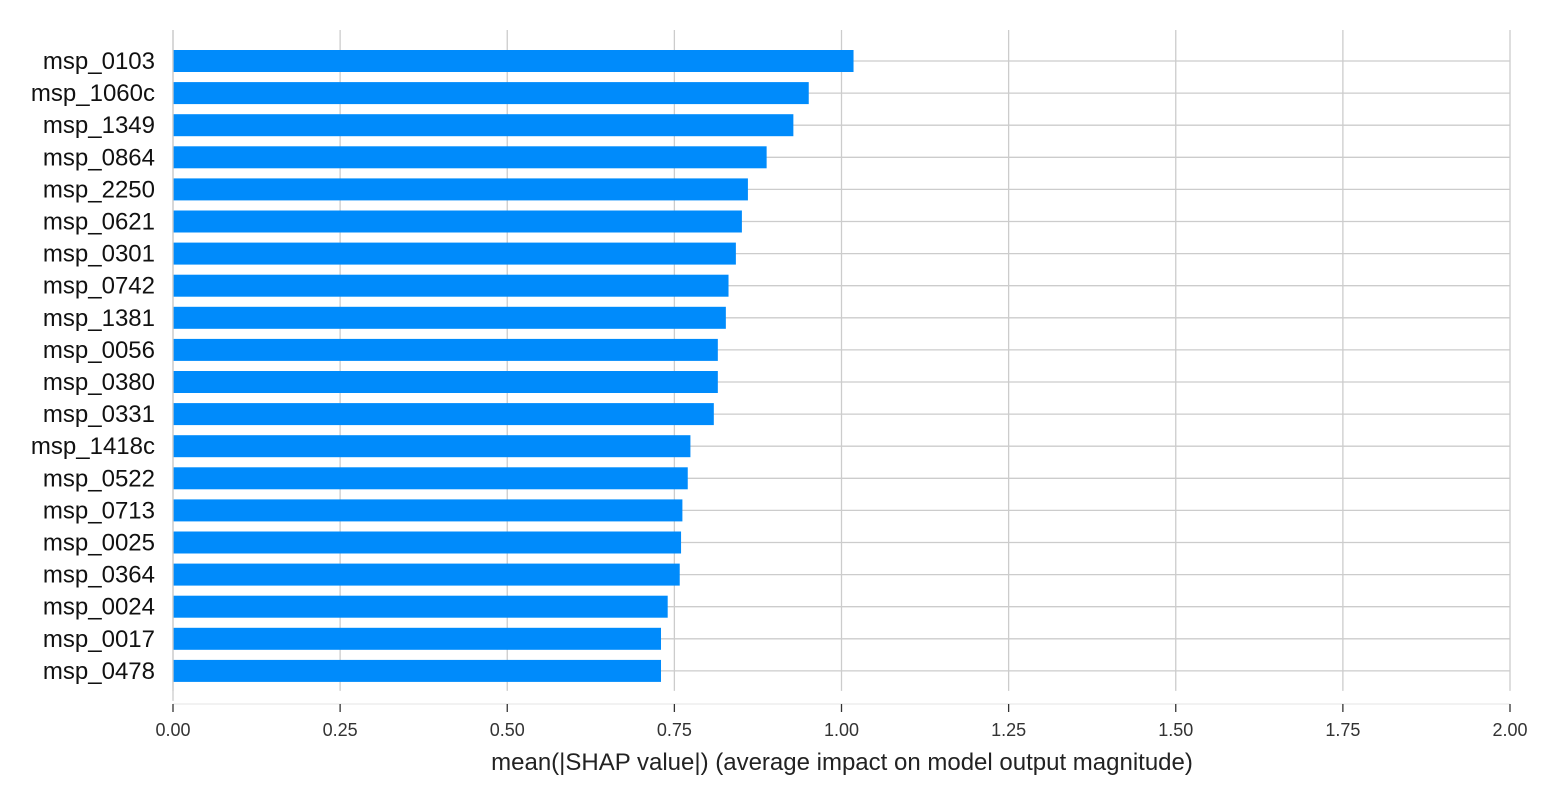 Image resolution: width=1547 pixels, height=789 pixels. I want to click on y-tick-label: msp_0331, so click(99, 414).